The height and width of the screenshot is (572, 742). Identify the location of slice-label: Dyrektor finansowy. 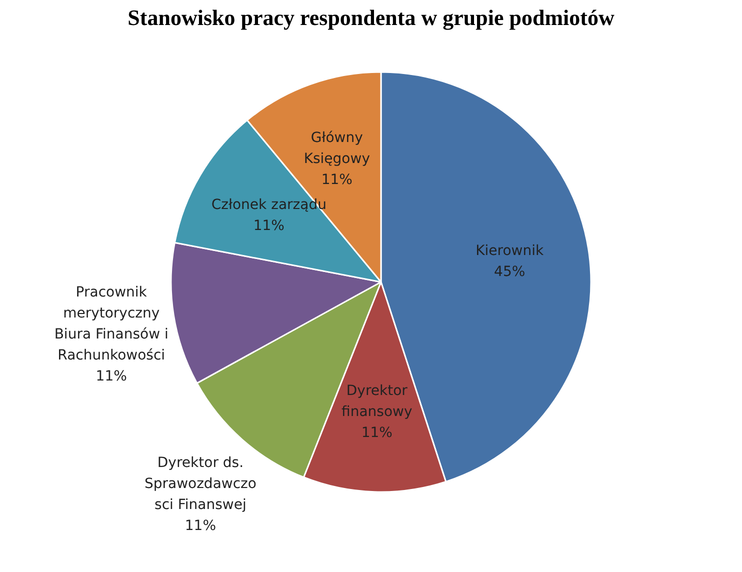
(377, 401).